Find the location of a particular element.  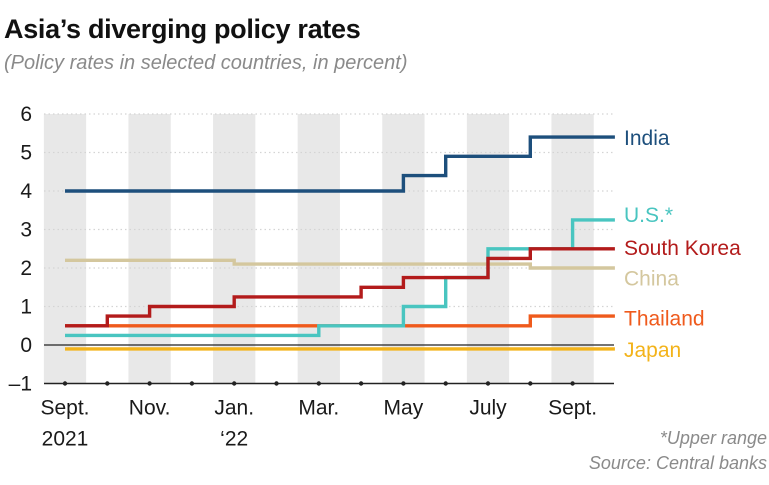

x-tick-label: May is located at coordinates (404, 408).